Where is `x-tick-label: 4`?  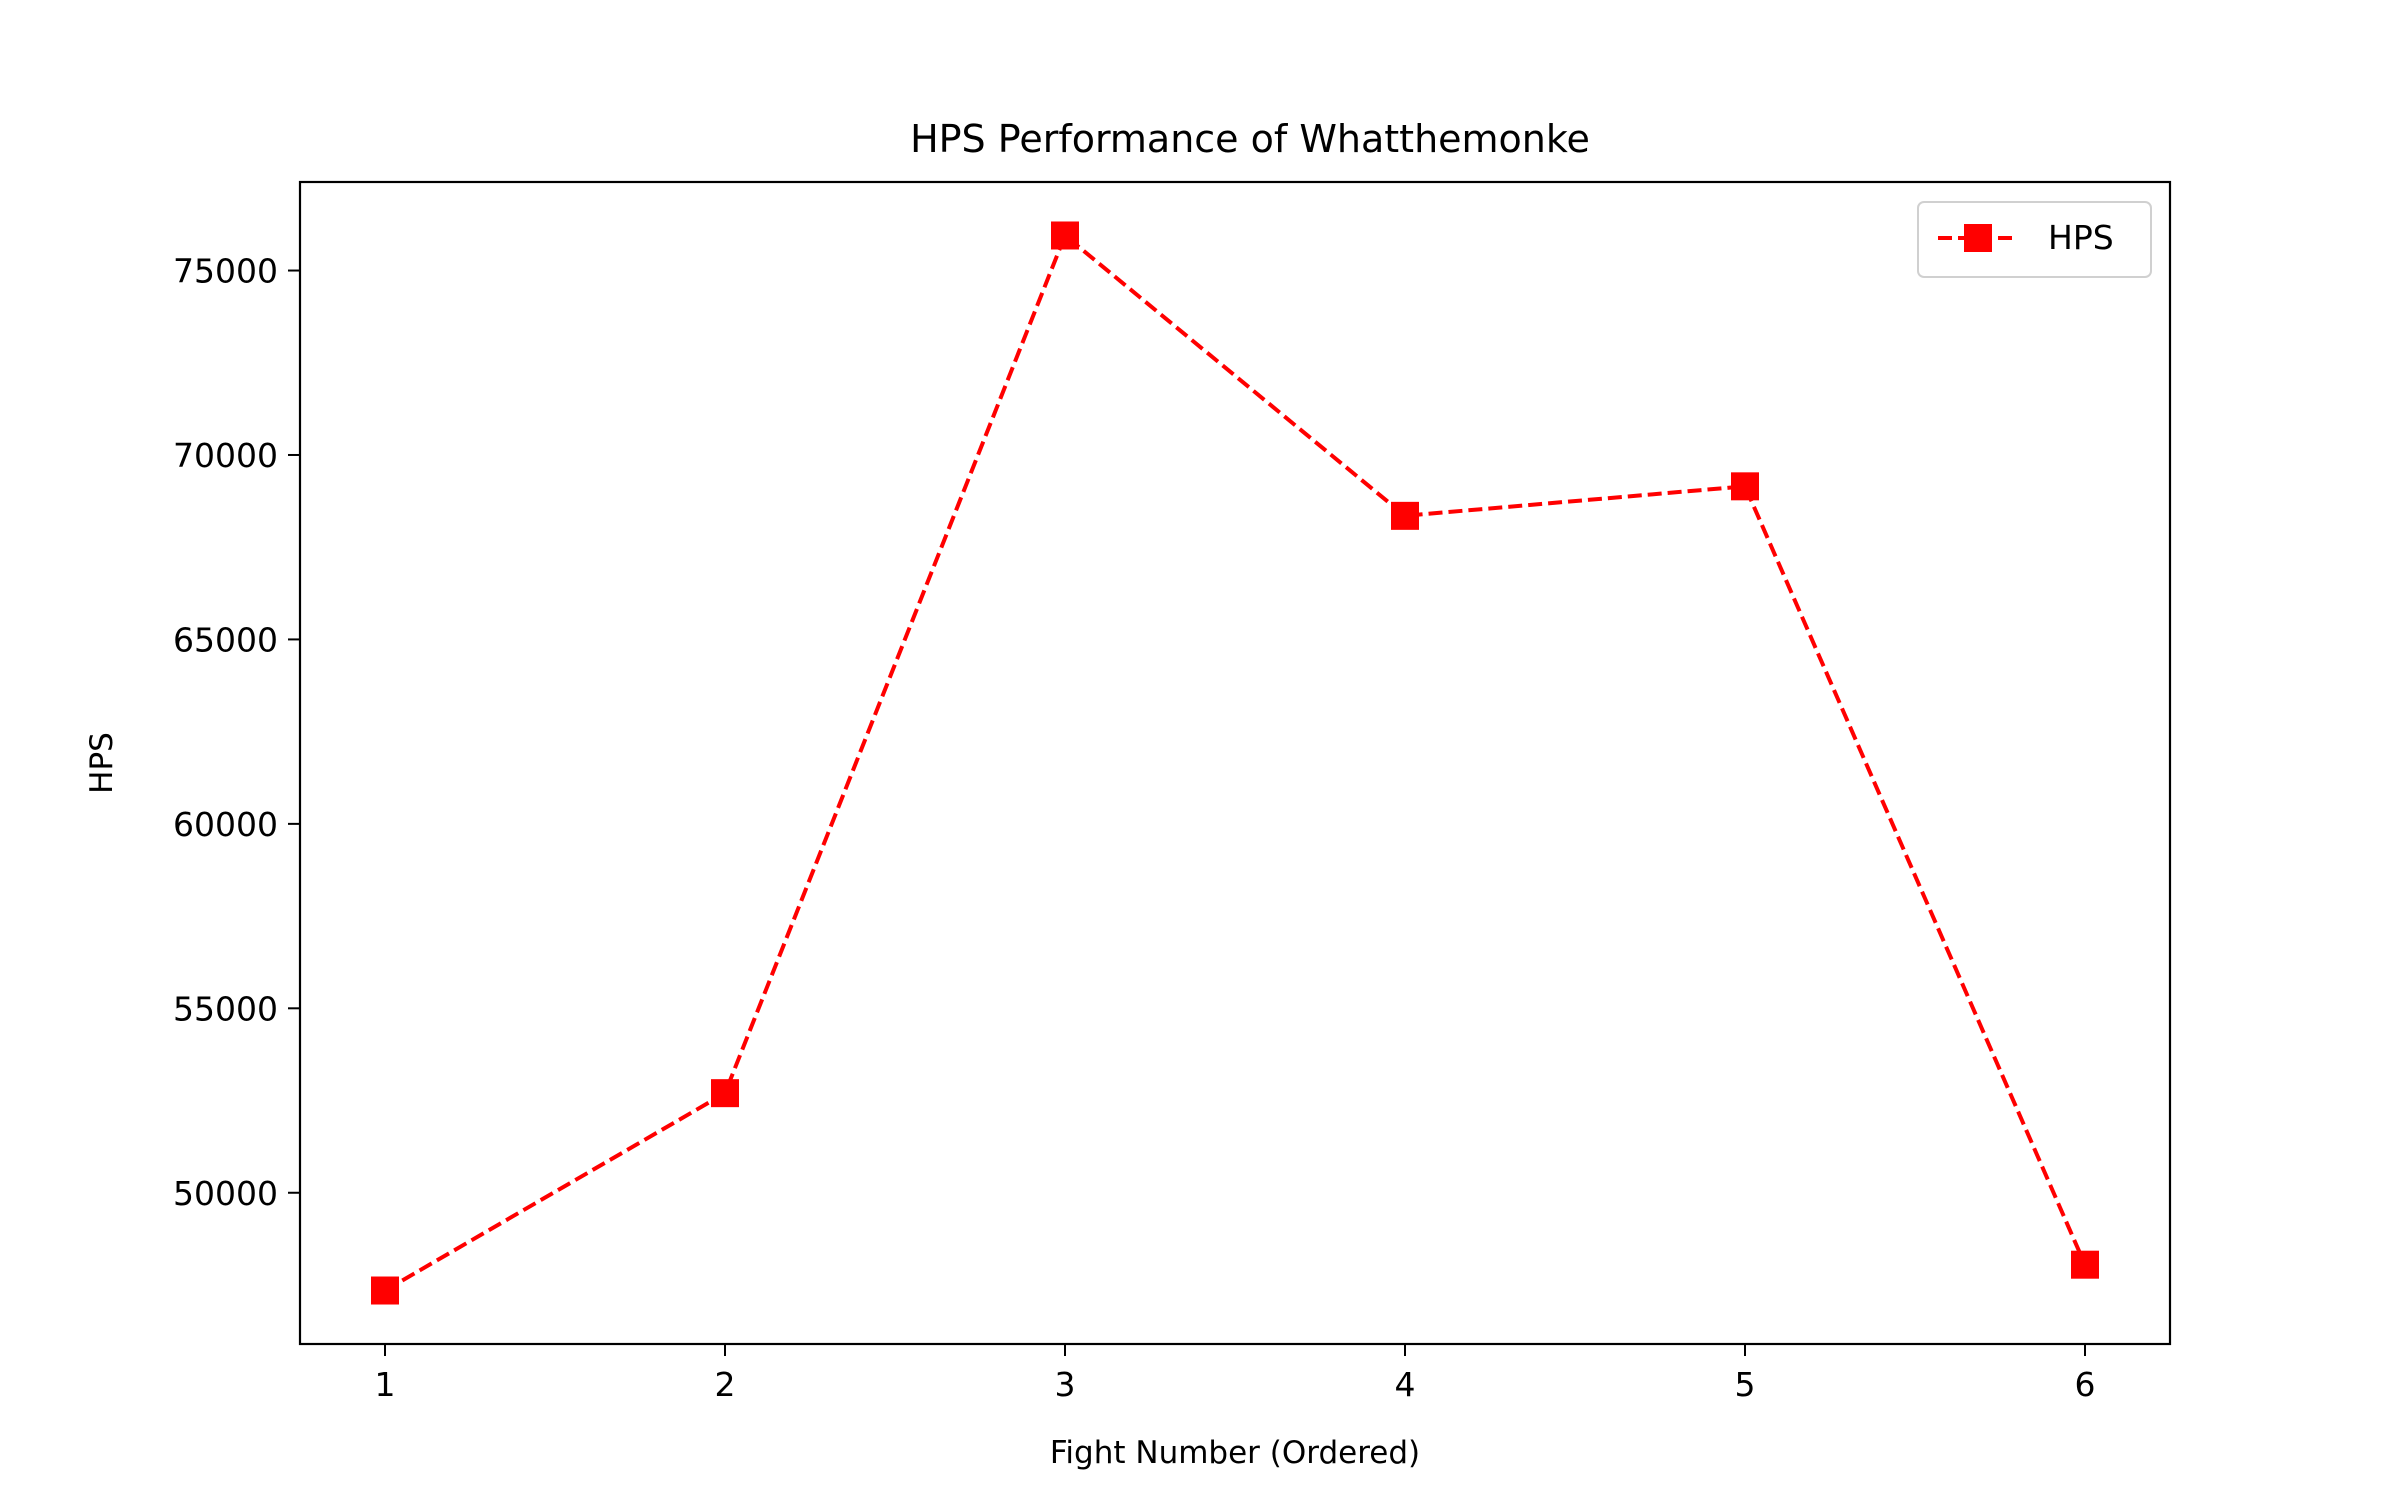
x-tick-label: 4 is located at coordinates (1405, 1384).